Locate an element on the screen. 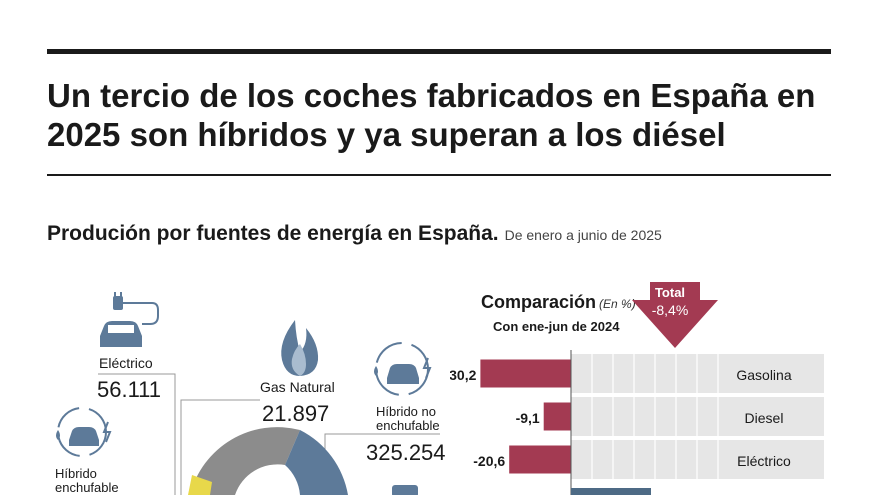 The height and width of the screenshot is (495, 880). comparison-bar-chart: -30,2 Gasolina -9,1 Diesel -20,6 Eléctrico is located at coordinates (637, 422).